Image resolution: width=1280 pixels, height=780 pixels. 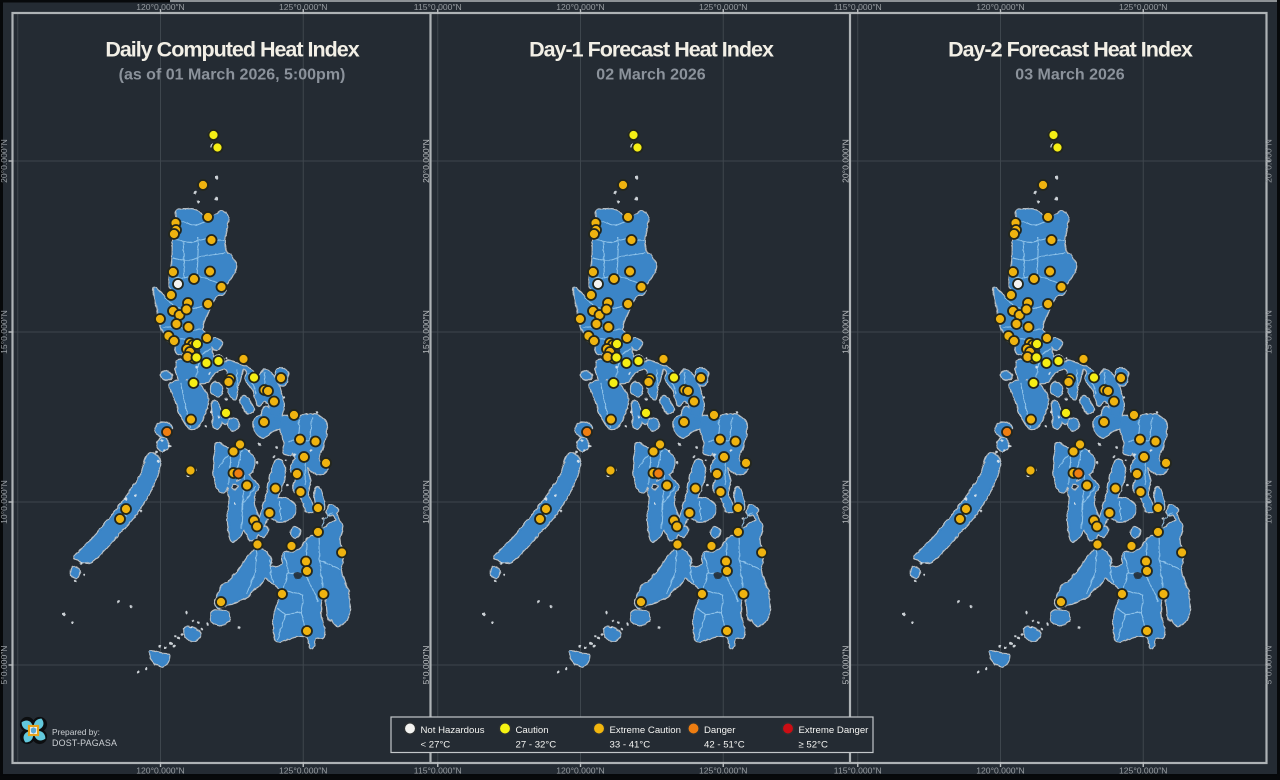 I want to click on svg-text: Daily Computed Heat Index, so click(x=232, y=50).